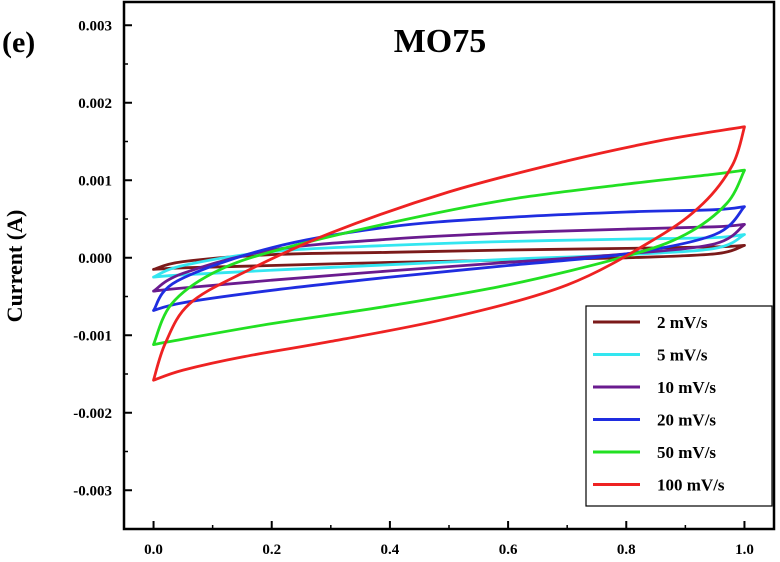 The image size is (780, 562). Describe the element at coordinates (744, 550) in the screenshot. I see `x-tick-label: 1.0` at that location.